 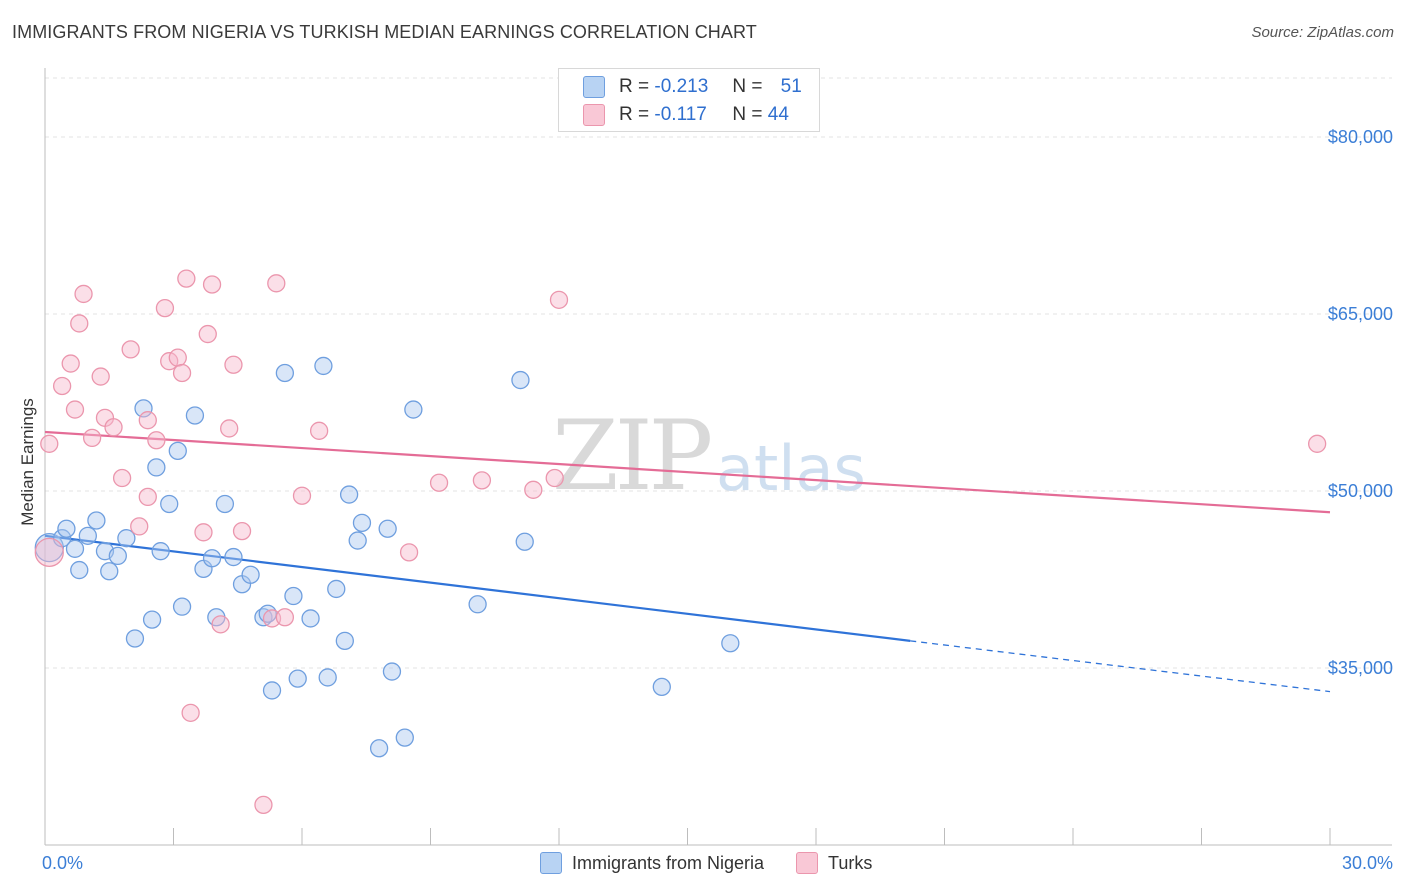 I want to click on legend-item-turks: Turks, so click(x=834, y=863).